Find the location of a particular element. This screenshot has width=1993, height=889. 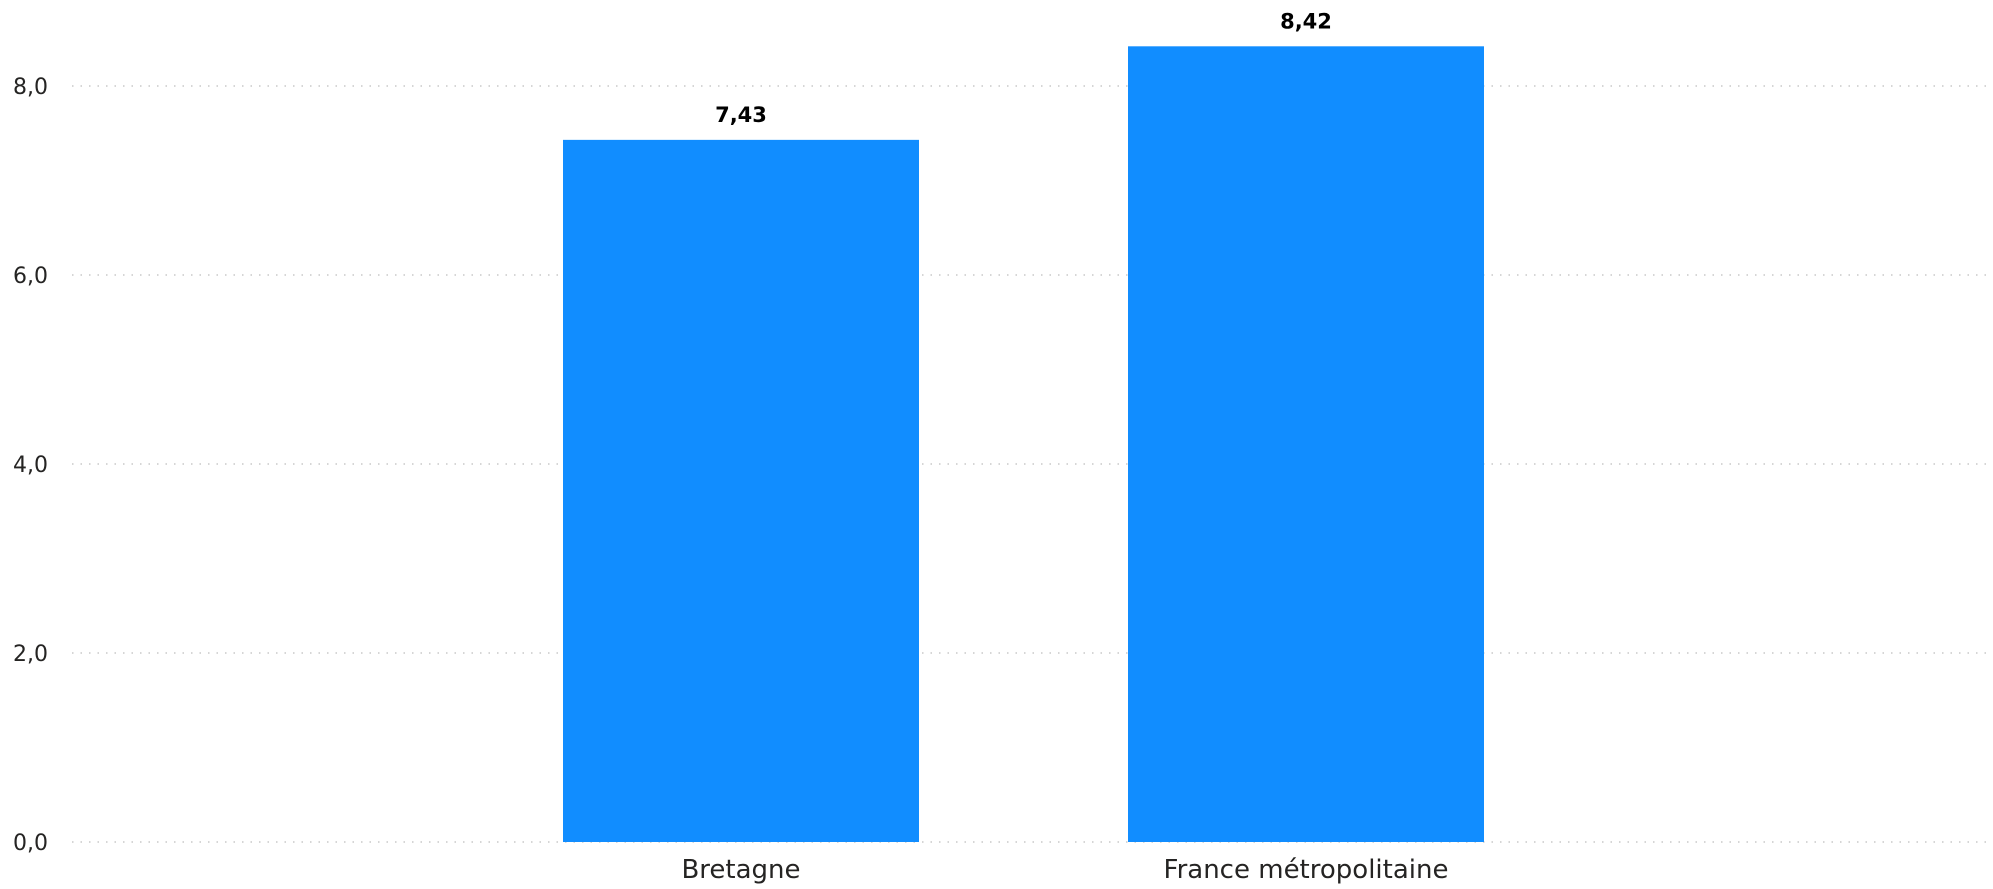

y-tick-label: 4,0 is located at coordinates (30, 465).